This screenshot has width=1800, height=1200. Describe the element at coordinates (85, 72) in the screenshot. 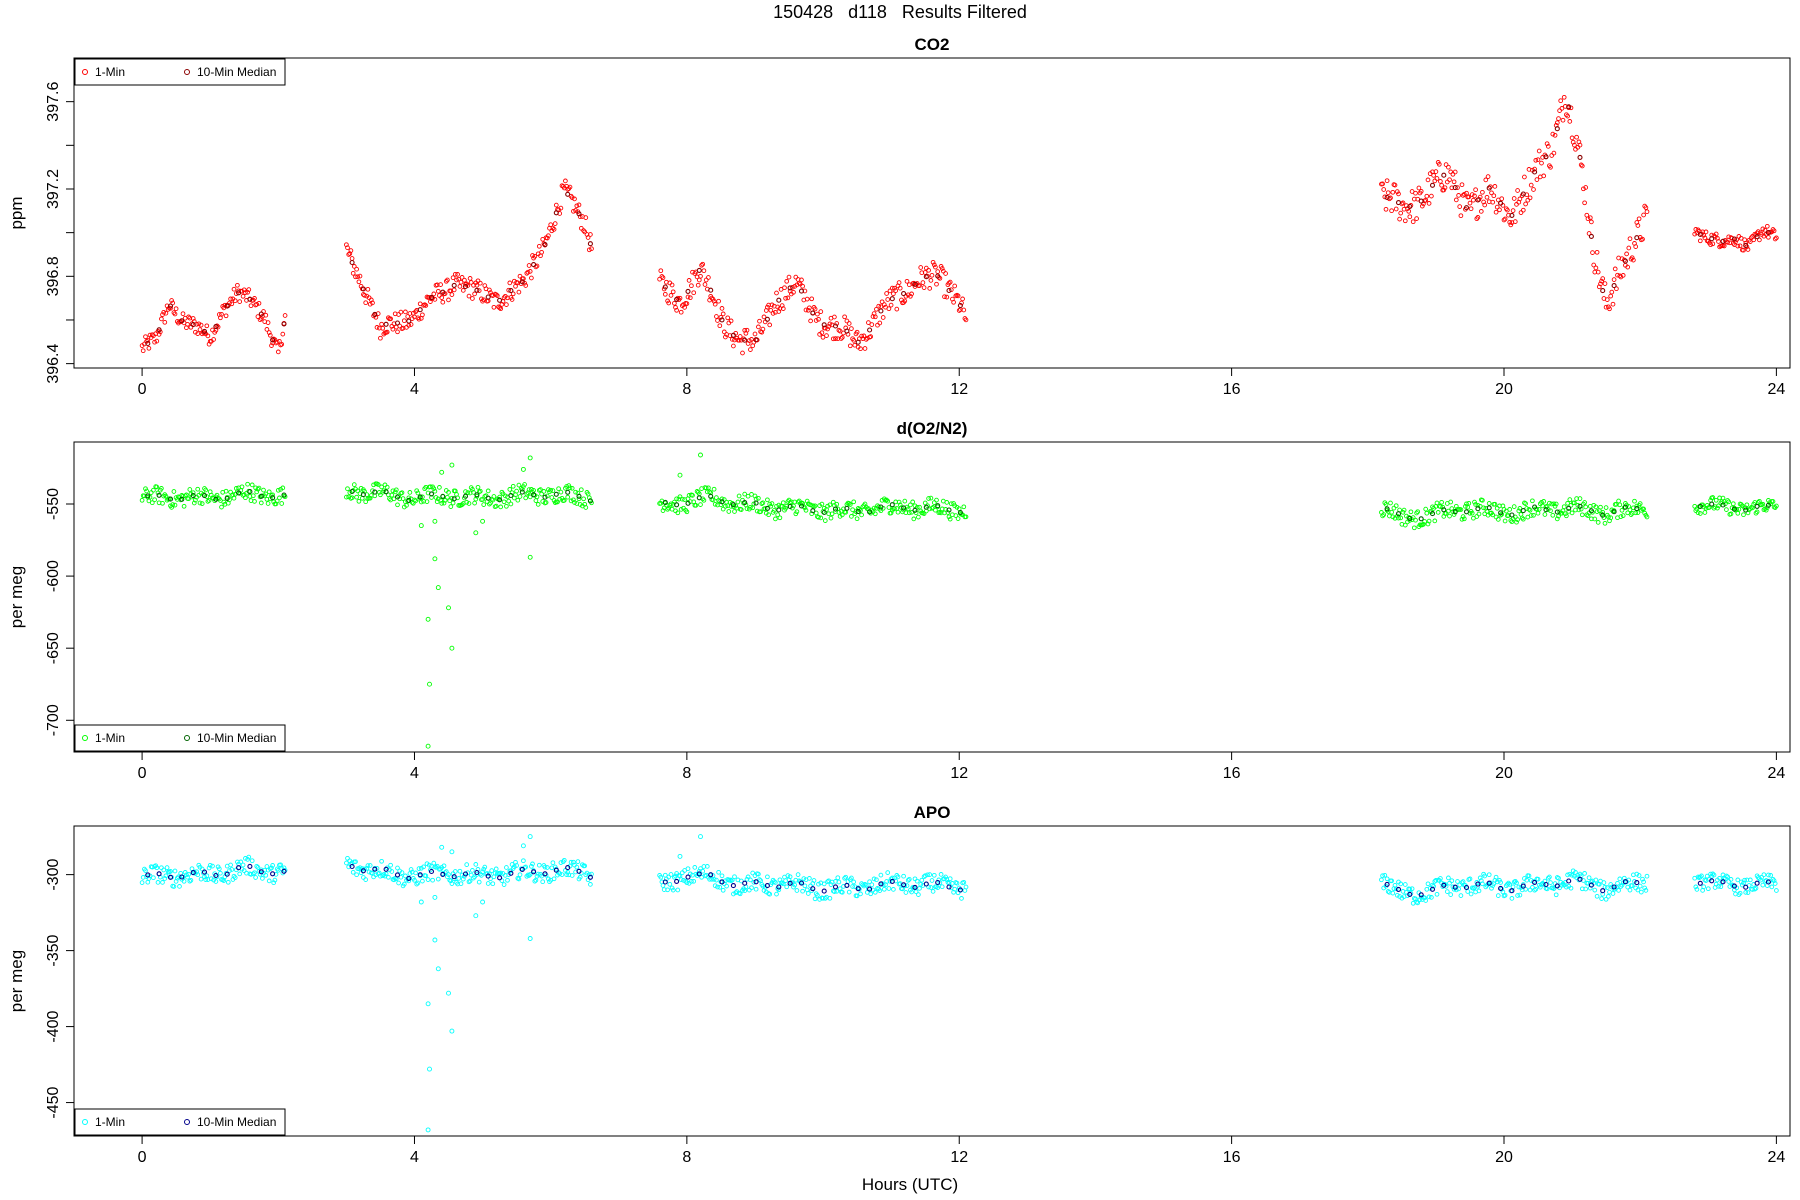

I see `co2-legend-marker-1min` at that location.